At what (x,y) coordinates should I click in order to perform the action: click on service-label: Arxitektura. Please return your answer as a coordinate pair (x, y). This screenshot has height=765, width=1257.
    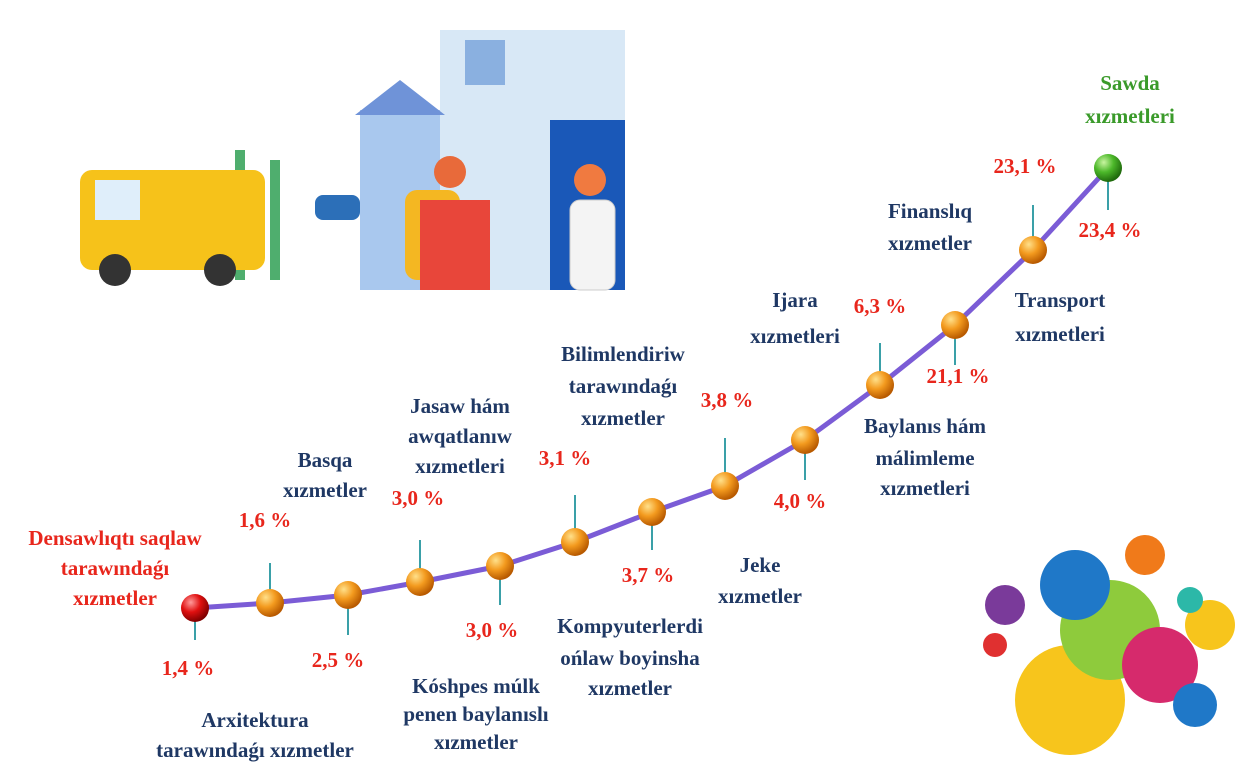
    Looking at the image, I should click on (255, 720).